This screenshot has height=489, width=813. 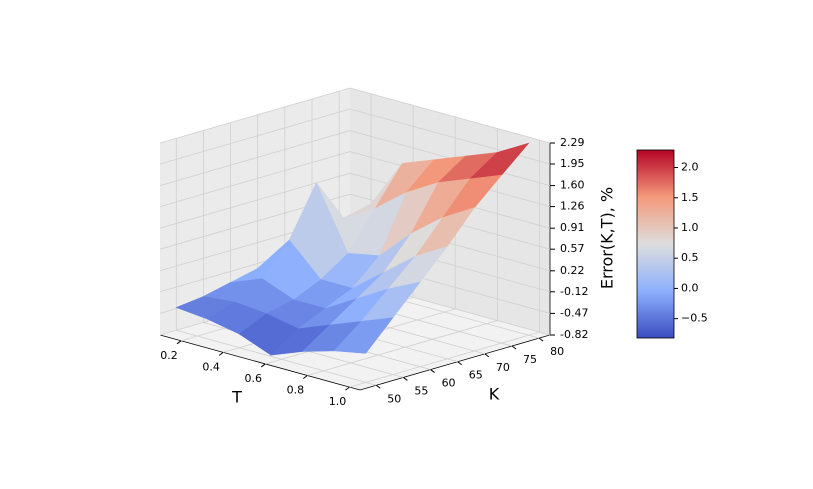 What do you see at coordinates (254, 378) in the screenshot?
I see `x-tick-label: 0.6` at bounding box center [254, 378].